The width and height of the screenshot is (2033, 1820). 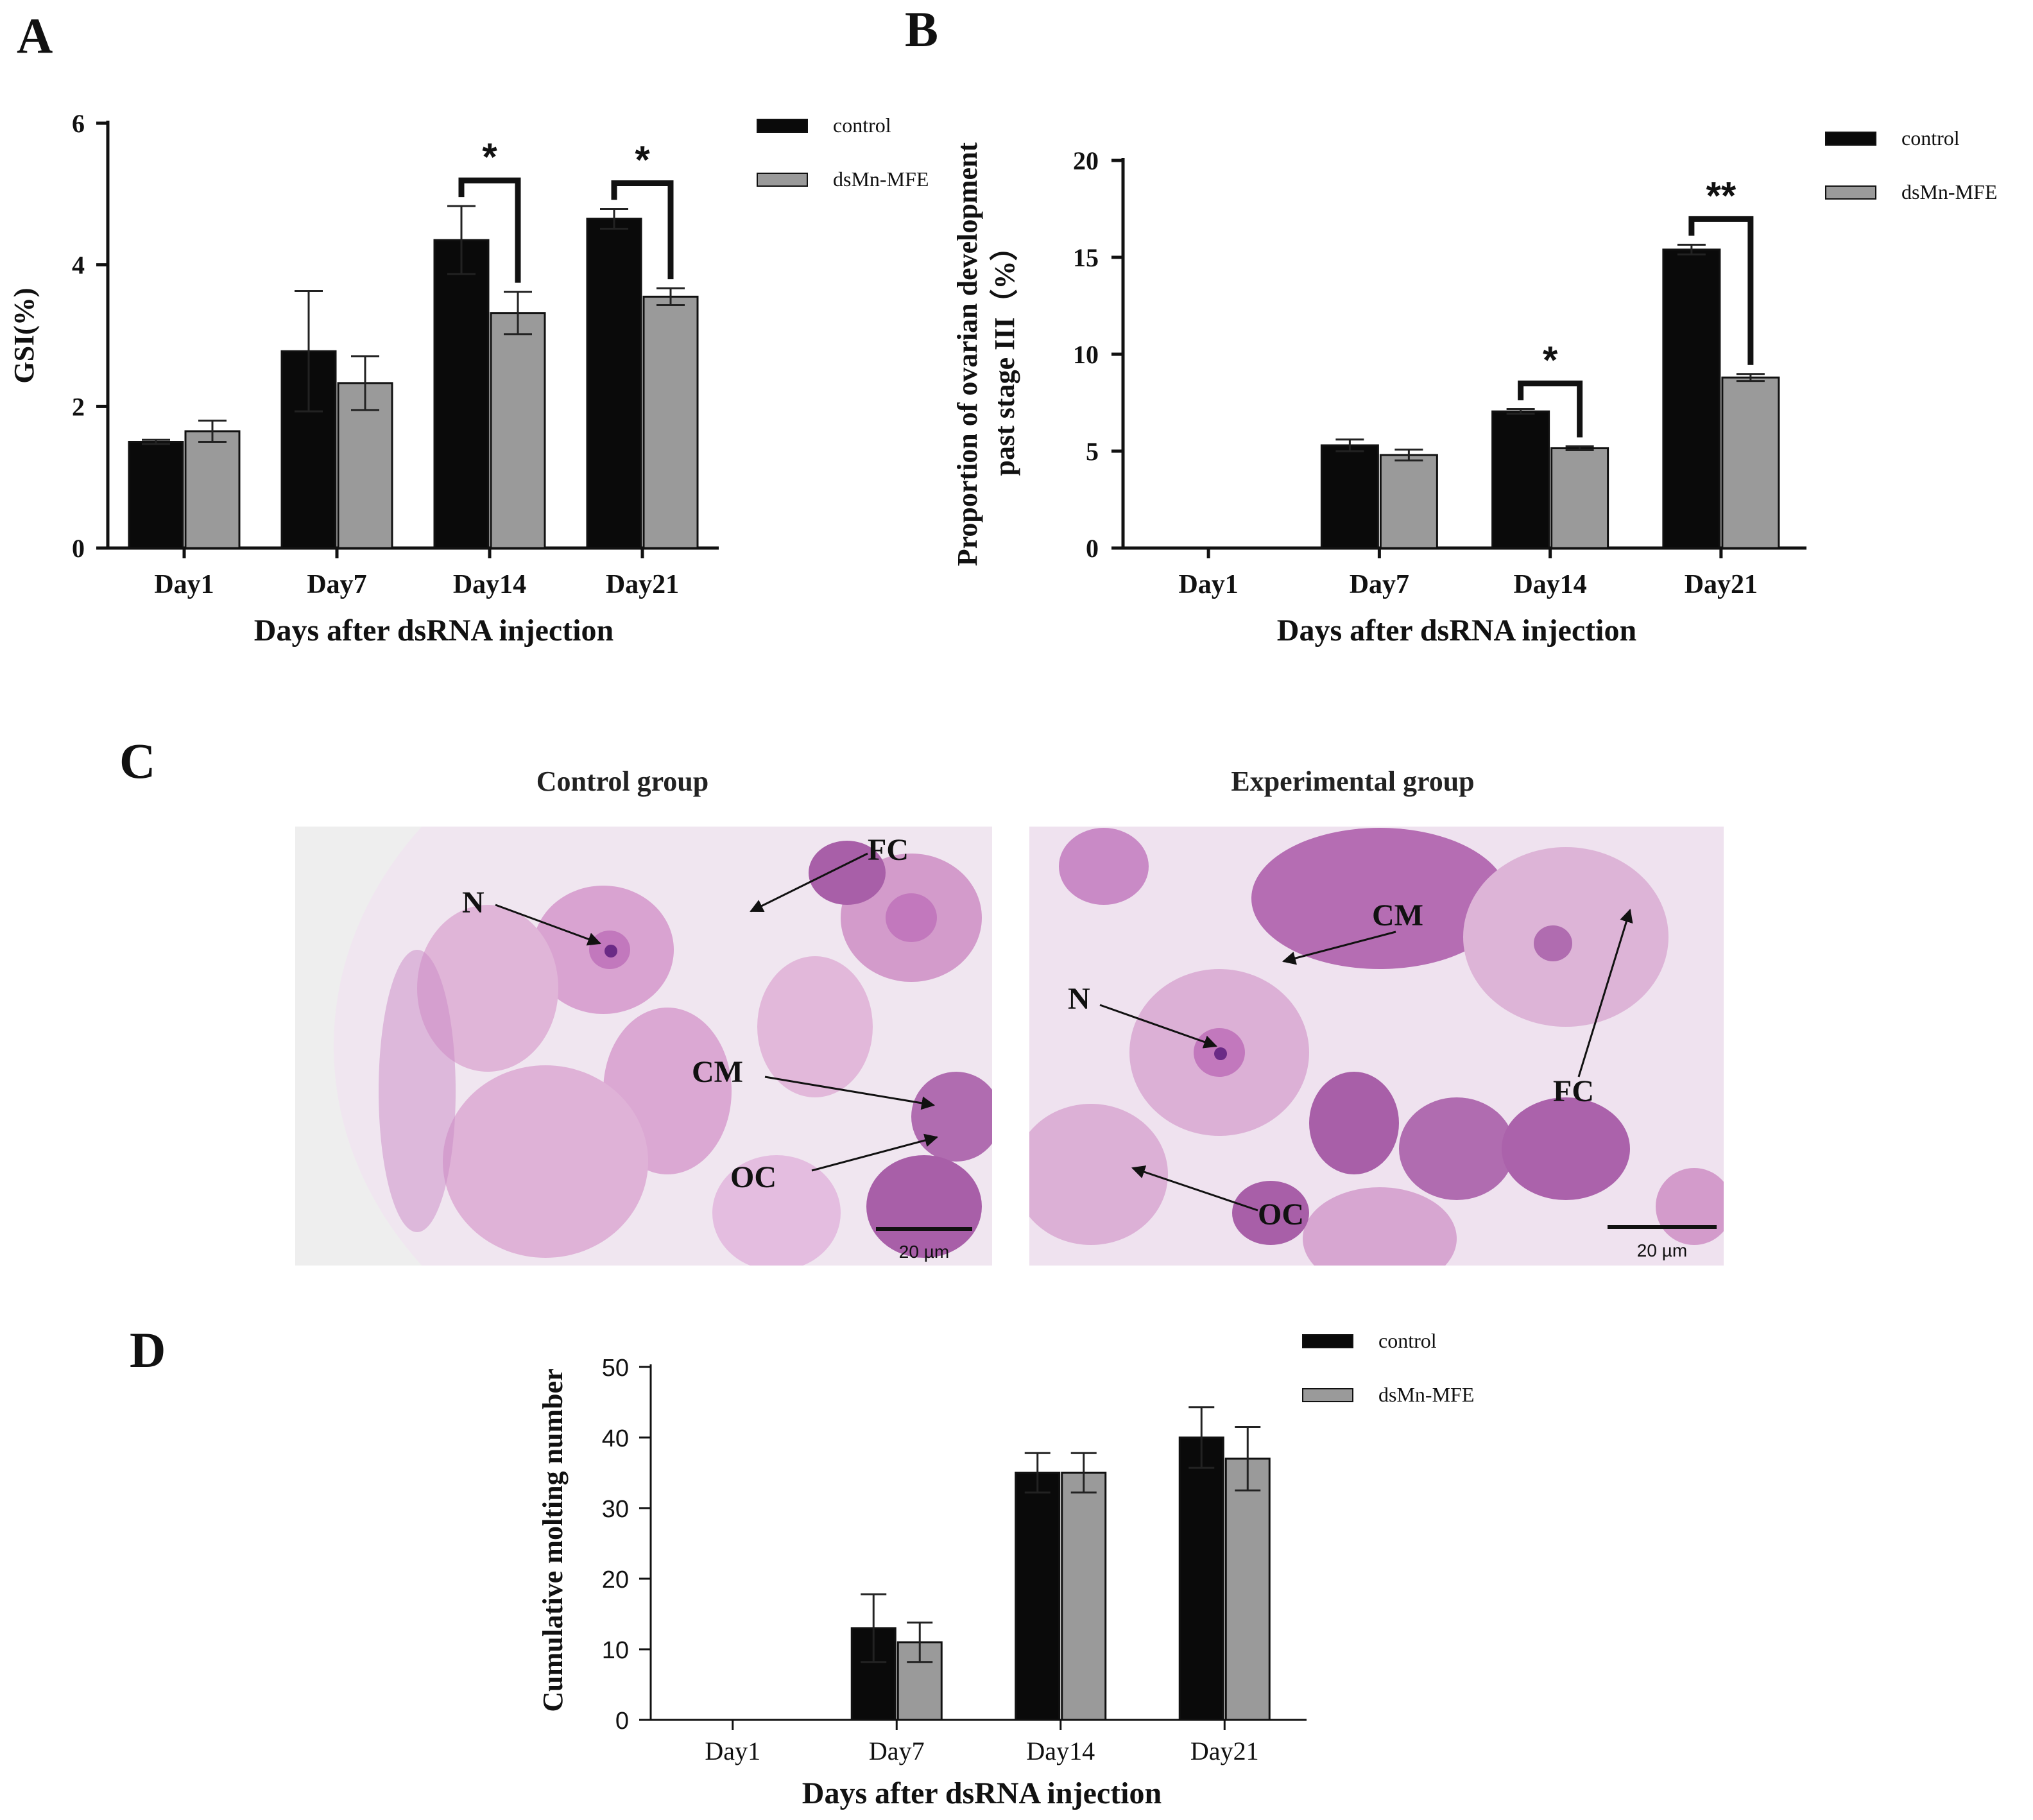 I want to click on y-tick-label: 5, so click(x=1093, y=451).